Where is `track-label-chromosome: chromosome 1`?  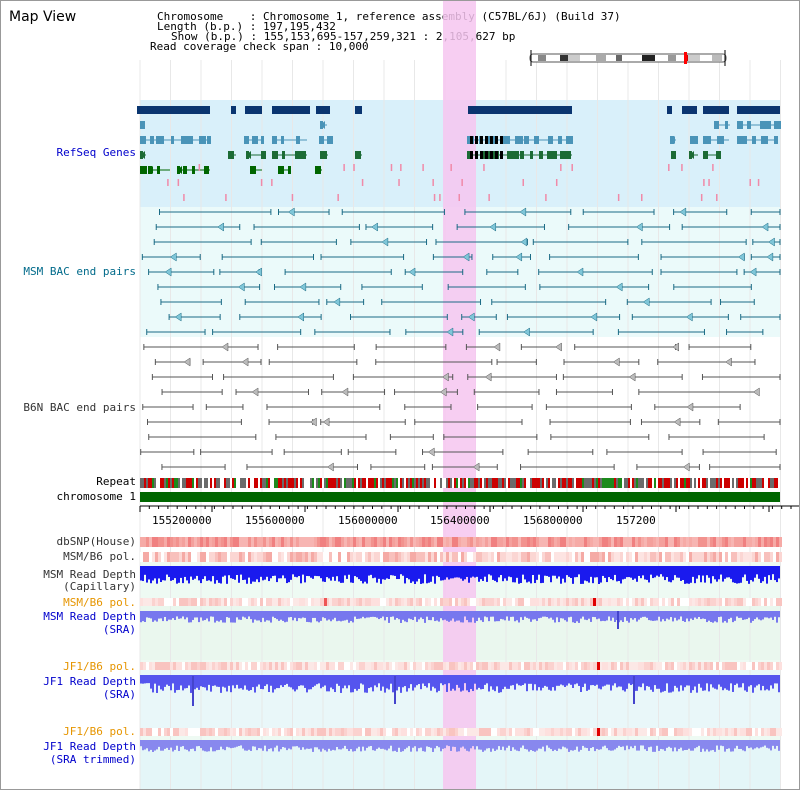
track-label-chromosome: chromosome 1 is located at coordinates (96, 496).